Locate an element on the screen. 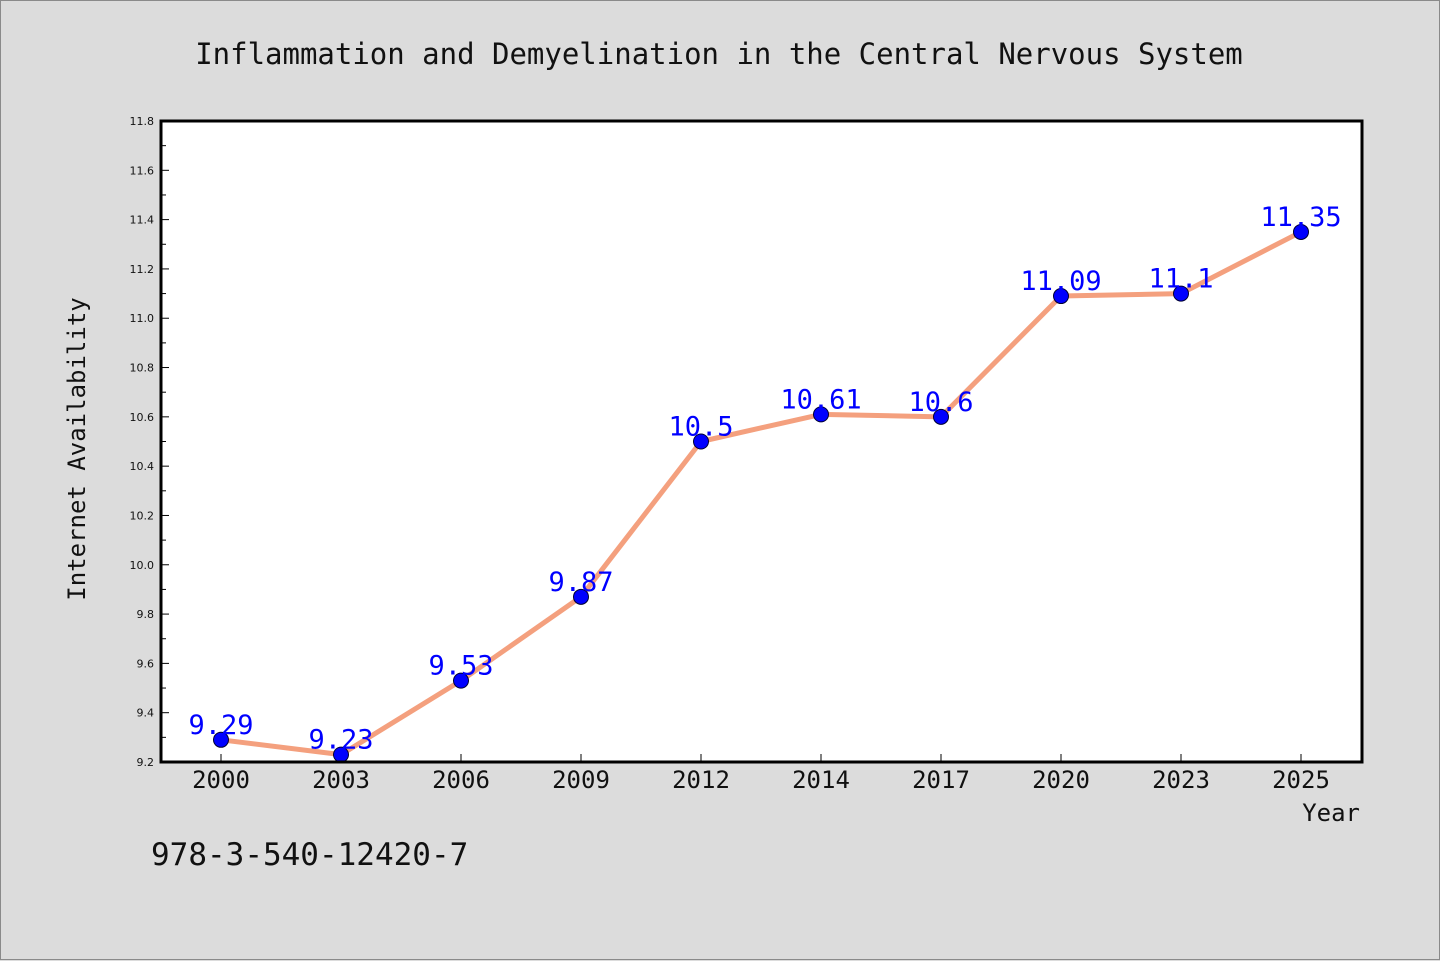 The width and height of the screenshot is (1440, 961). x-tick-label: 2006 is located at coordinates (461, 780).